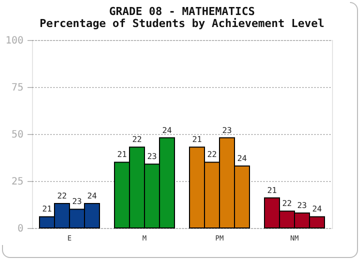  I want to click on series-label: 23, so click(77, 201).